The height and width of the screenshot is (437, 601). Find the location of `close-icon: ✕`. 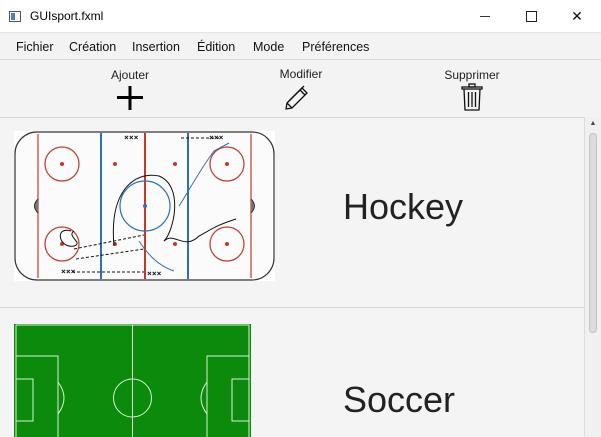

close-icon: ✕ is located at coordinates (577, 16).